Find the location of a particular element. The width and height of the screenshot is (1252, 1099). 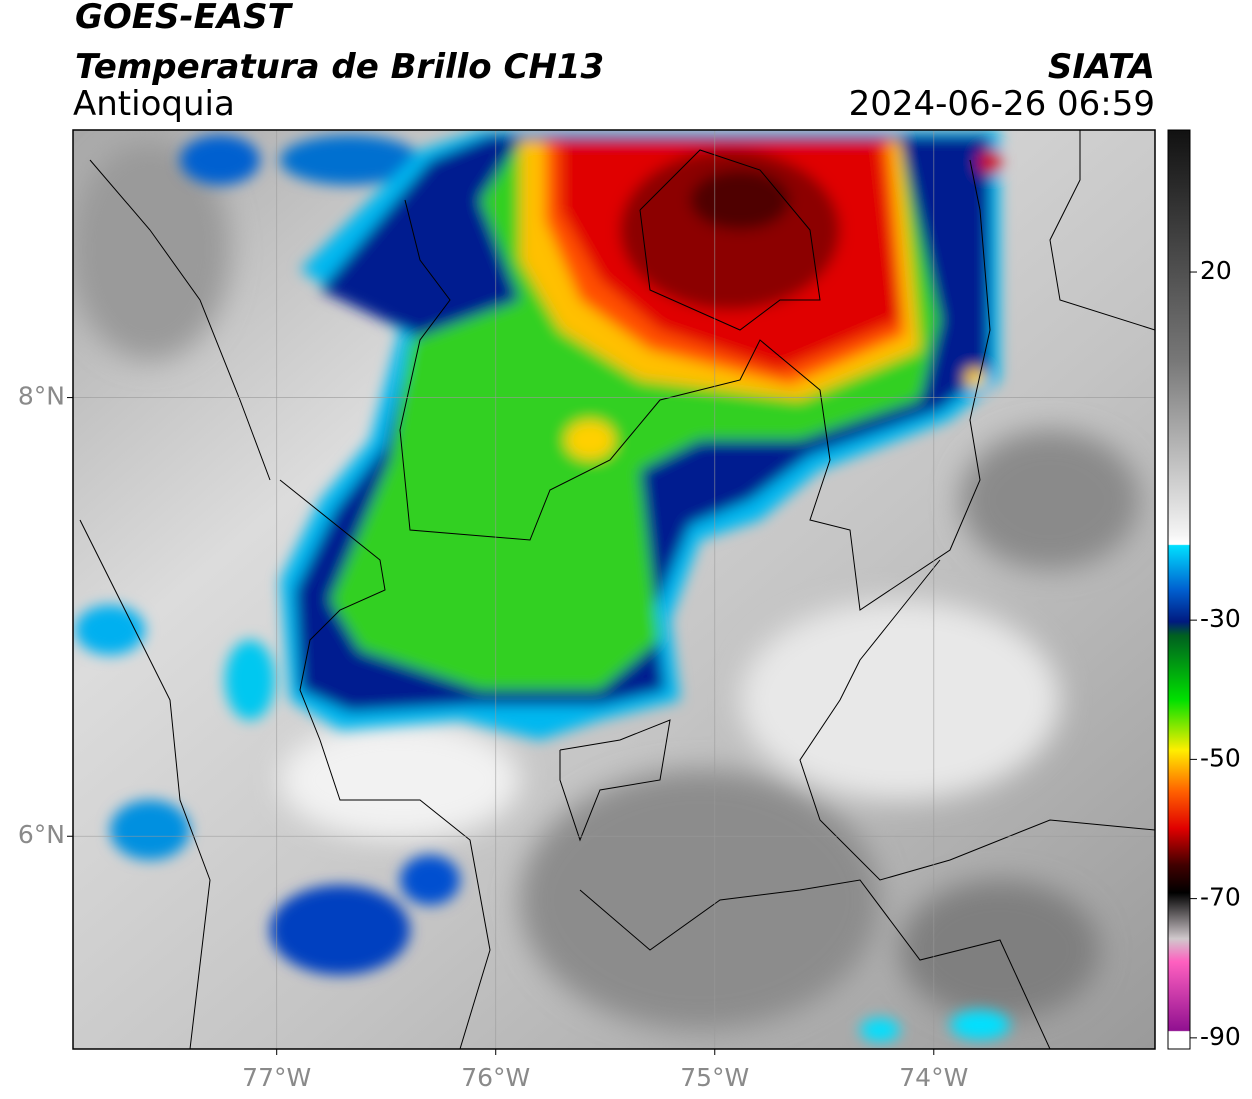

subtitle: Temperatura de Brillo CH13 is located at coordinates (339, 67).